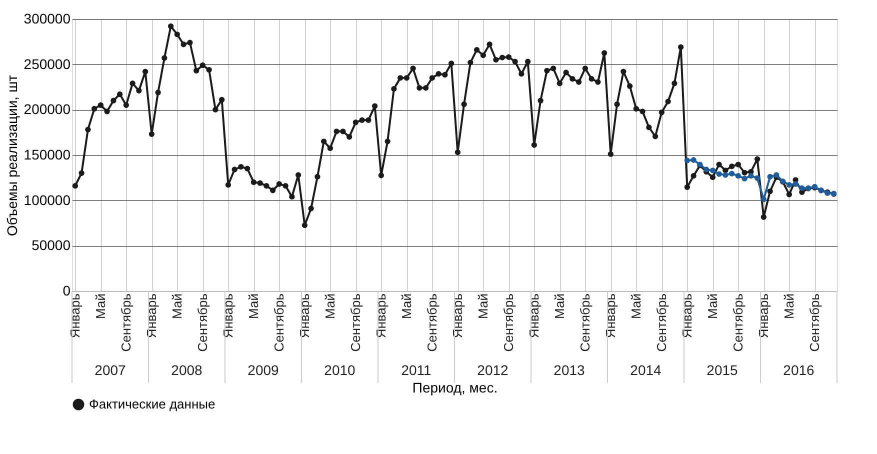  What do you see at coordinates (51, 245) in the screenshot?
I see `y-tick-label: 50000` at bounding box center [51, 245].